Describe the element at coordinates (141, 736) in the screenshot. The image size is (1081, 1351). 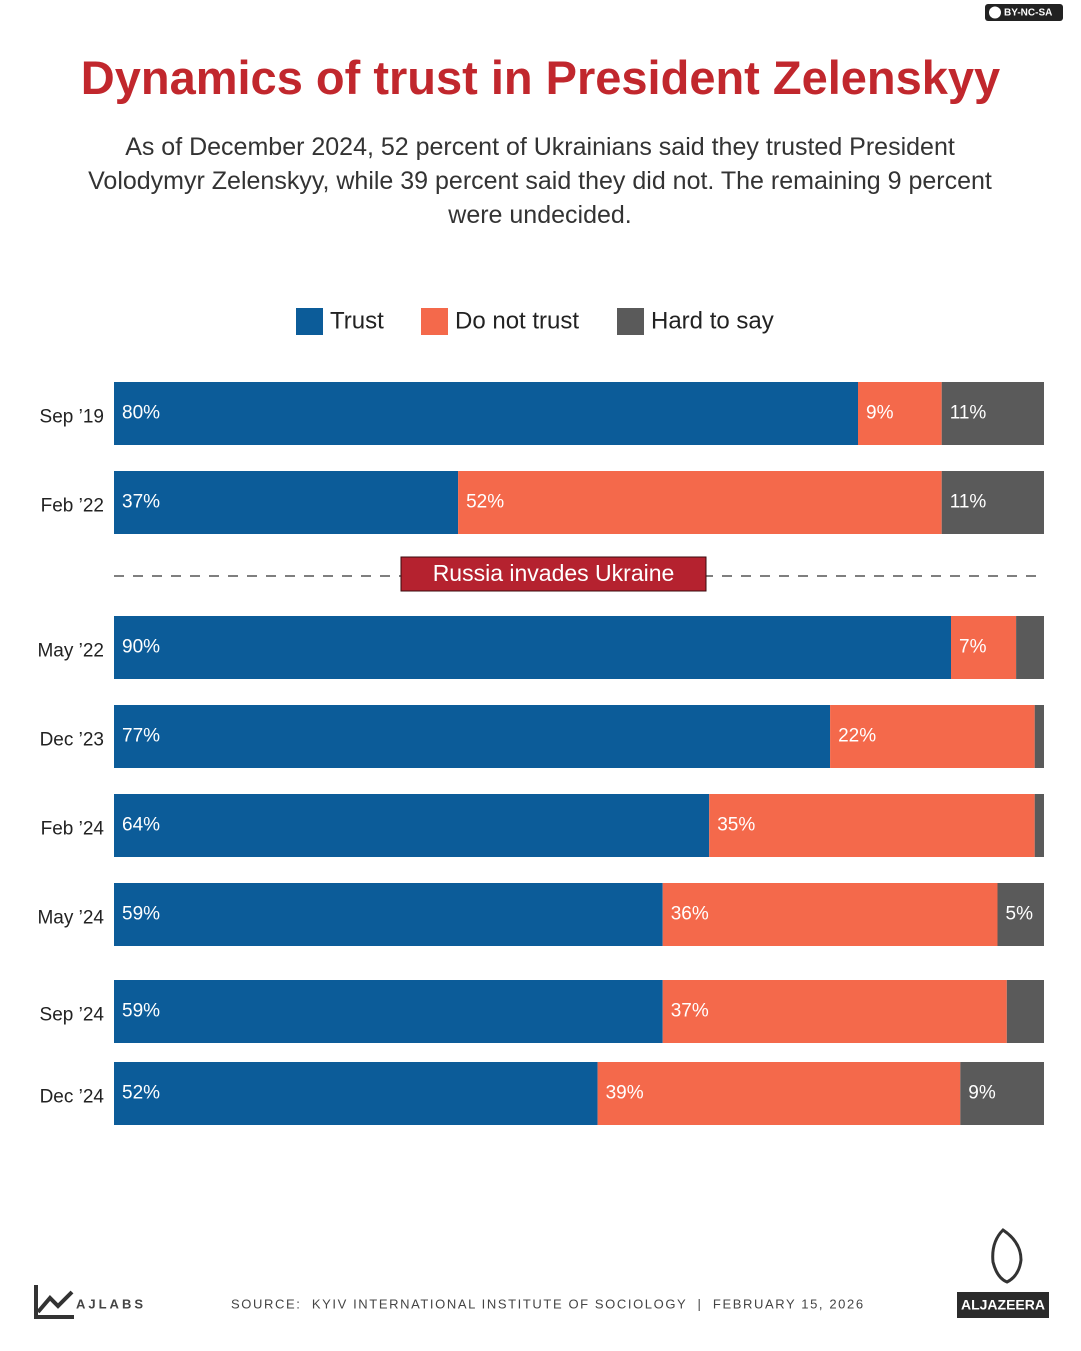
I see `value-label: 77%` at that location.